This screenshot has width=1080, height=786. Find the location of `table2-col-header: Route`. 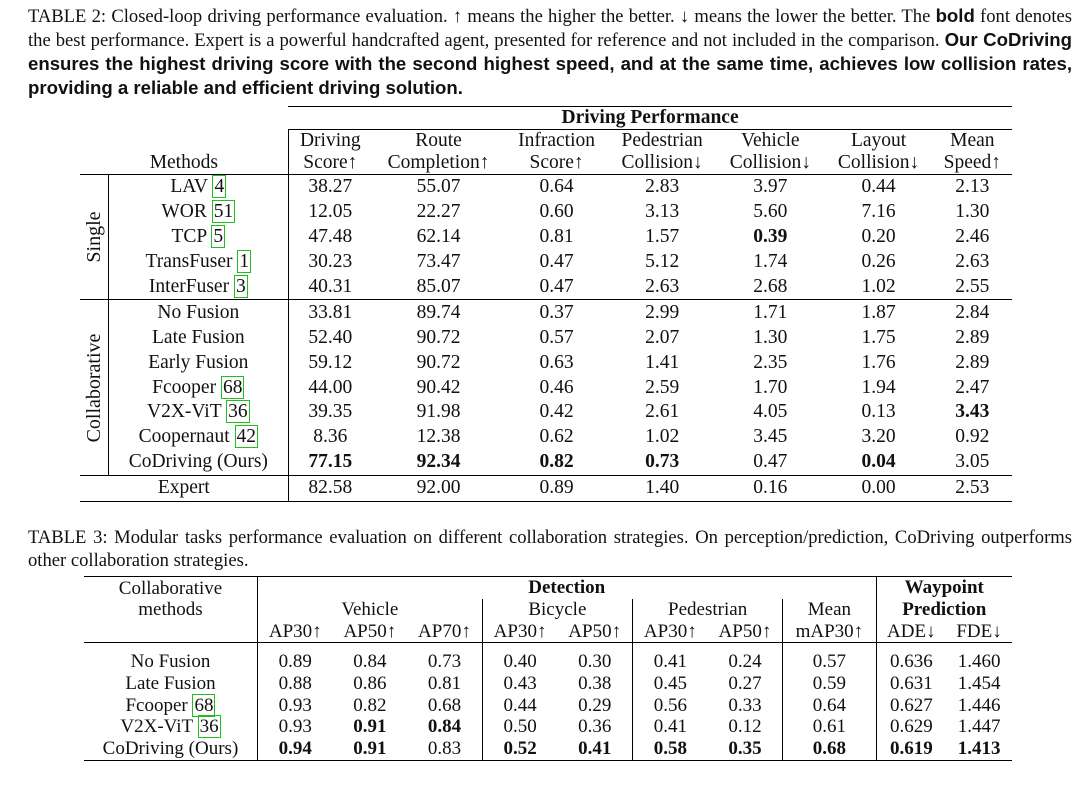

table2-col-header: Route is located at coordinates (438, 140).